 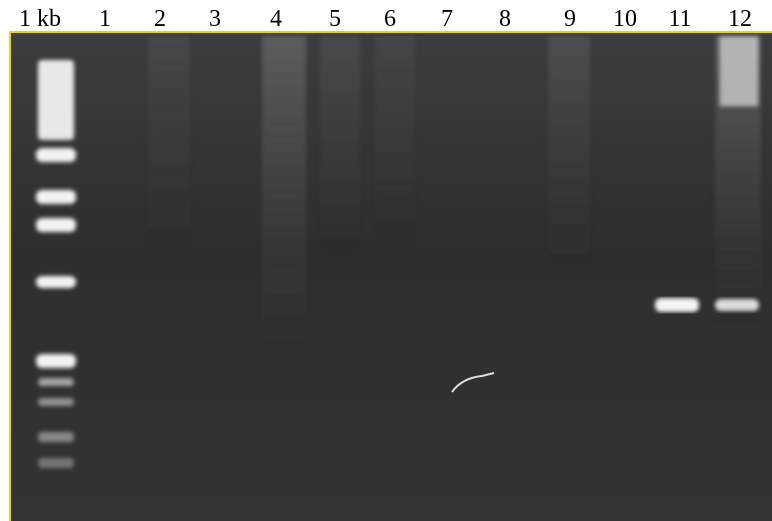 What do you see at coordinates (447, 19) in the screenshot?
I see `lane-label: 7` at bounding box center [447, 19].